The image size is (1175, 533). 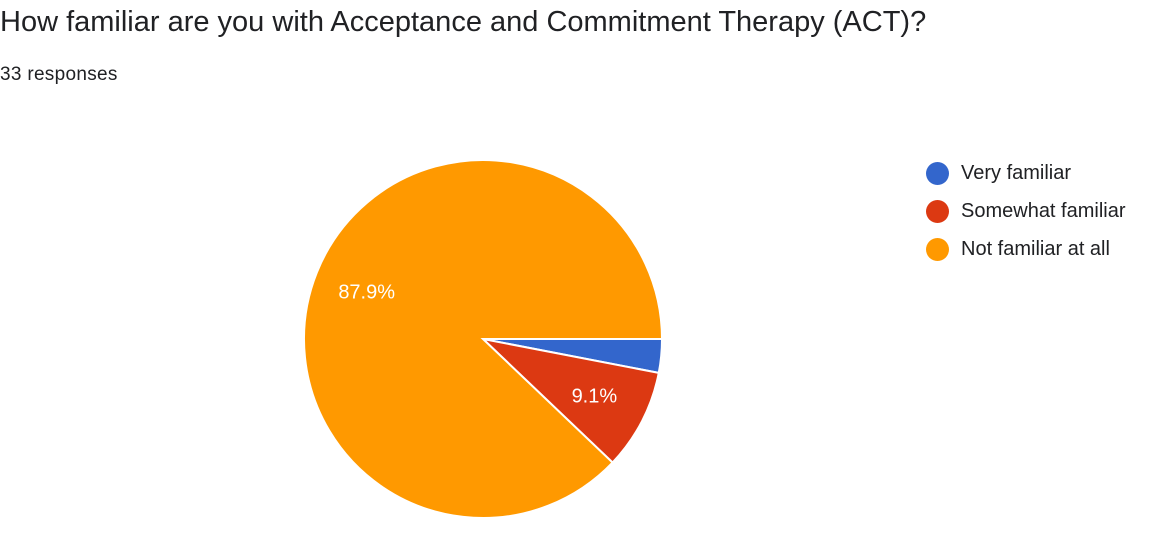 I want to click on legend-label: Not familiar at all, so click(x=1035, y=249).